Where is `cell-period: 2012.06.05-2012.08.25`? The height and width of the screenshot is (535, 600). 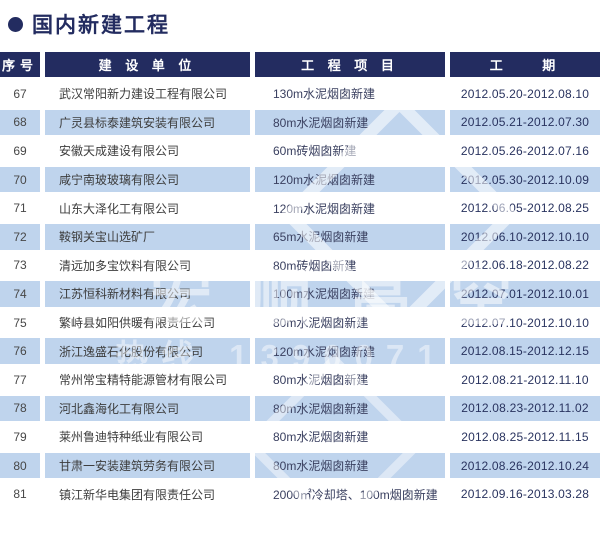 cell-period: 2012.06.05-2012.08.25 is located at coordinates (525, 208).